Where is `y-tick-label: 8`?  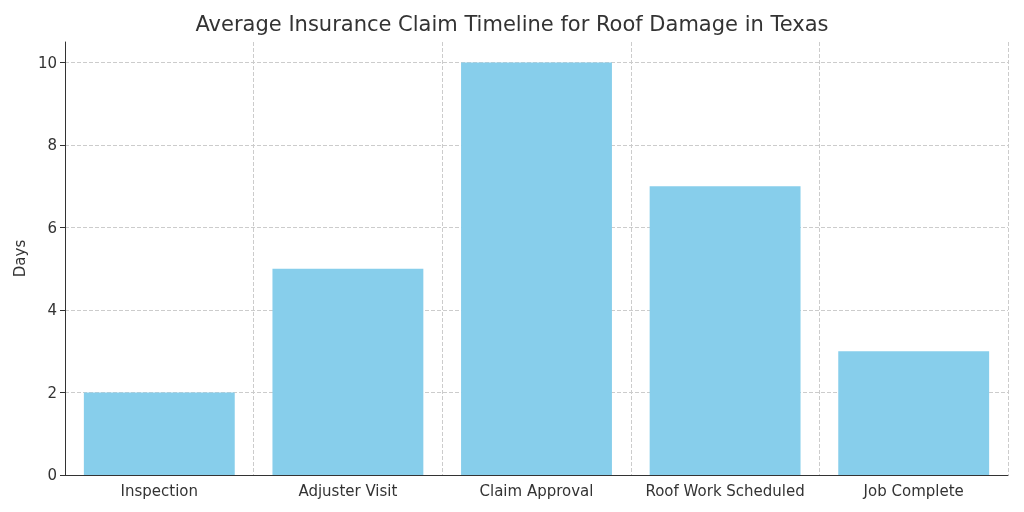
y-tick-label: 8 is located at coordinates (52, 145).